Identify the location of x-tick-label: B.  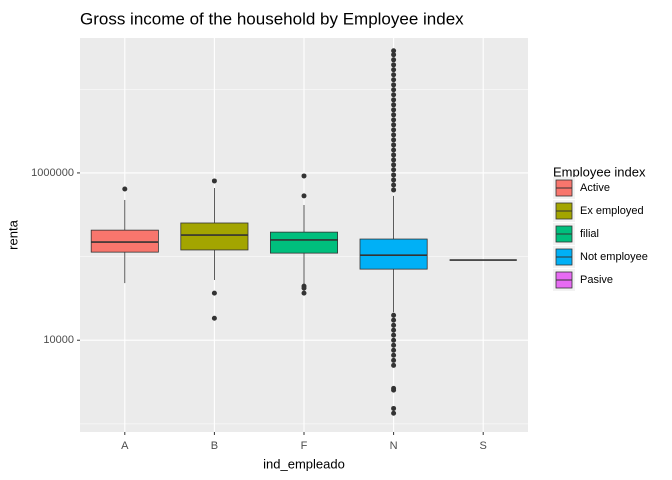
(214, 446).